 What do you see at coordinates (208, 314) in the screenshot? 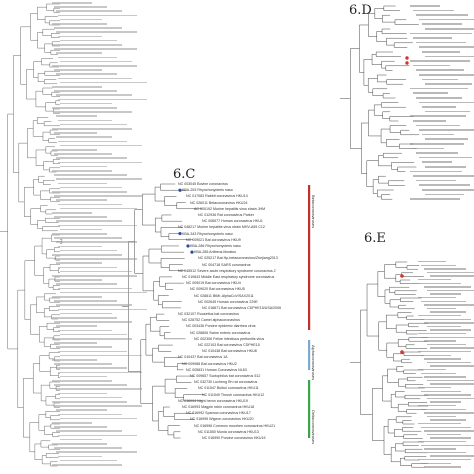
I see `panel-c-tip-label: NC 032107 Rousettus bat coronavirus` at bounding box center [208, 314].